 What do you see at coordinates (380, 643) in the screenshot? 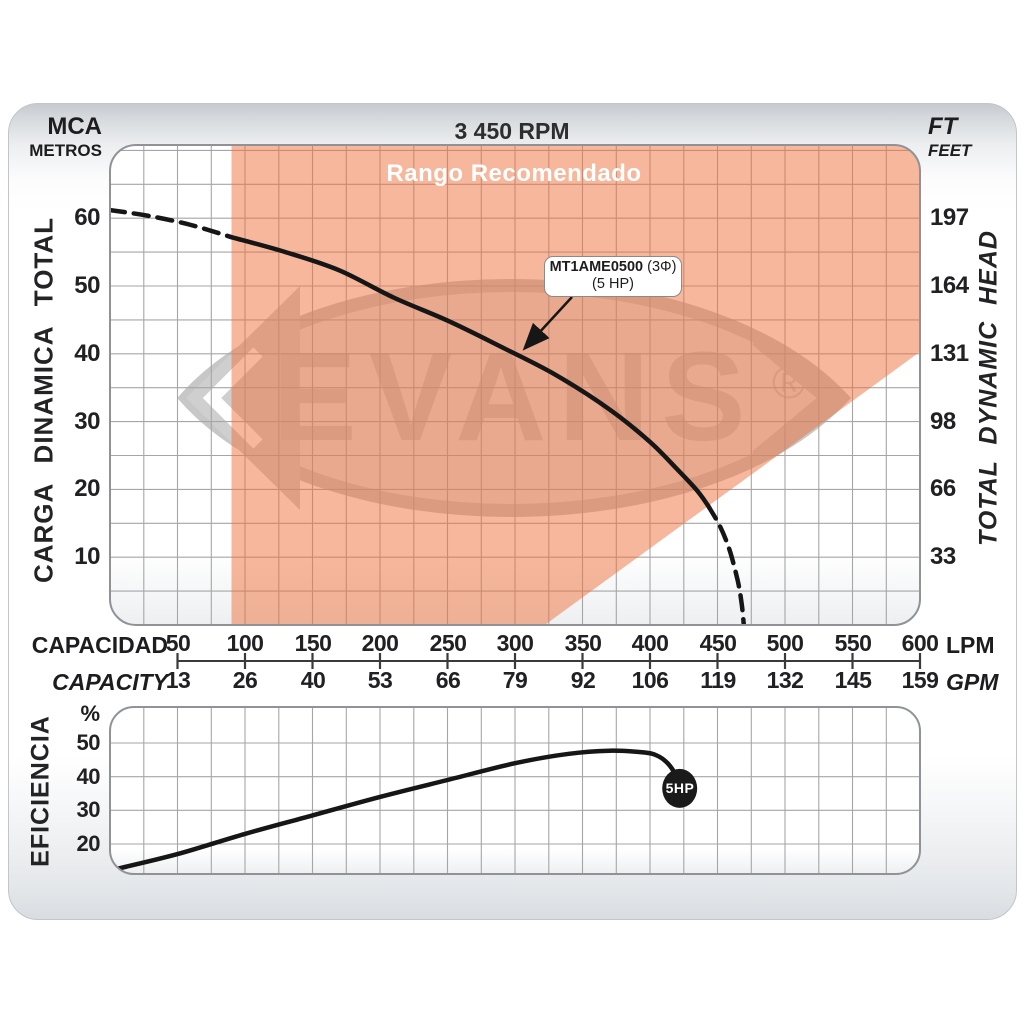
I see `capacity-lpm-tick-label: 200` at bounding box center [380, 643].